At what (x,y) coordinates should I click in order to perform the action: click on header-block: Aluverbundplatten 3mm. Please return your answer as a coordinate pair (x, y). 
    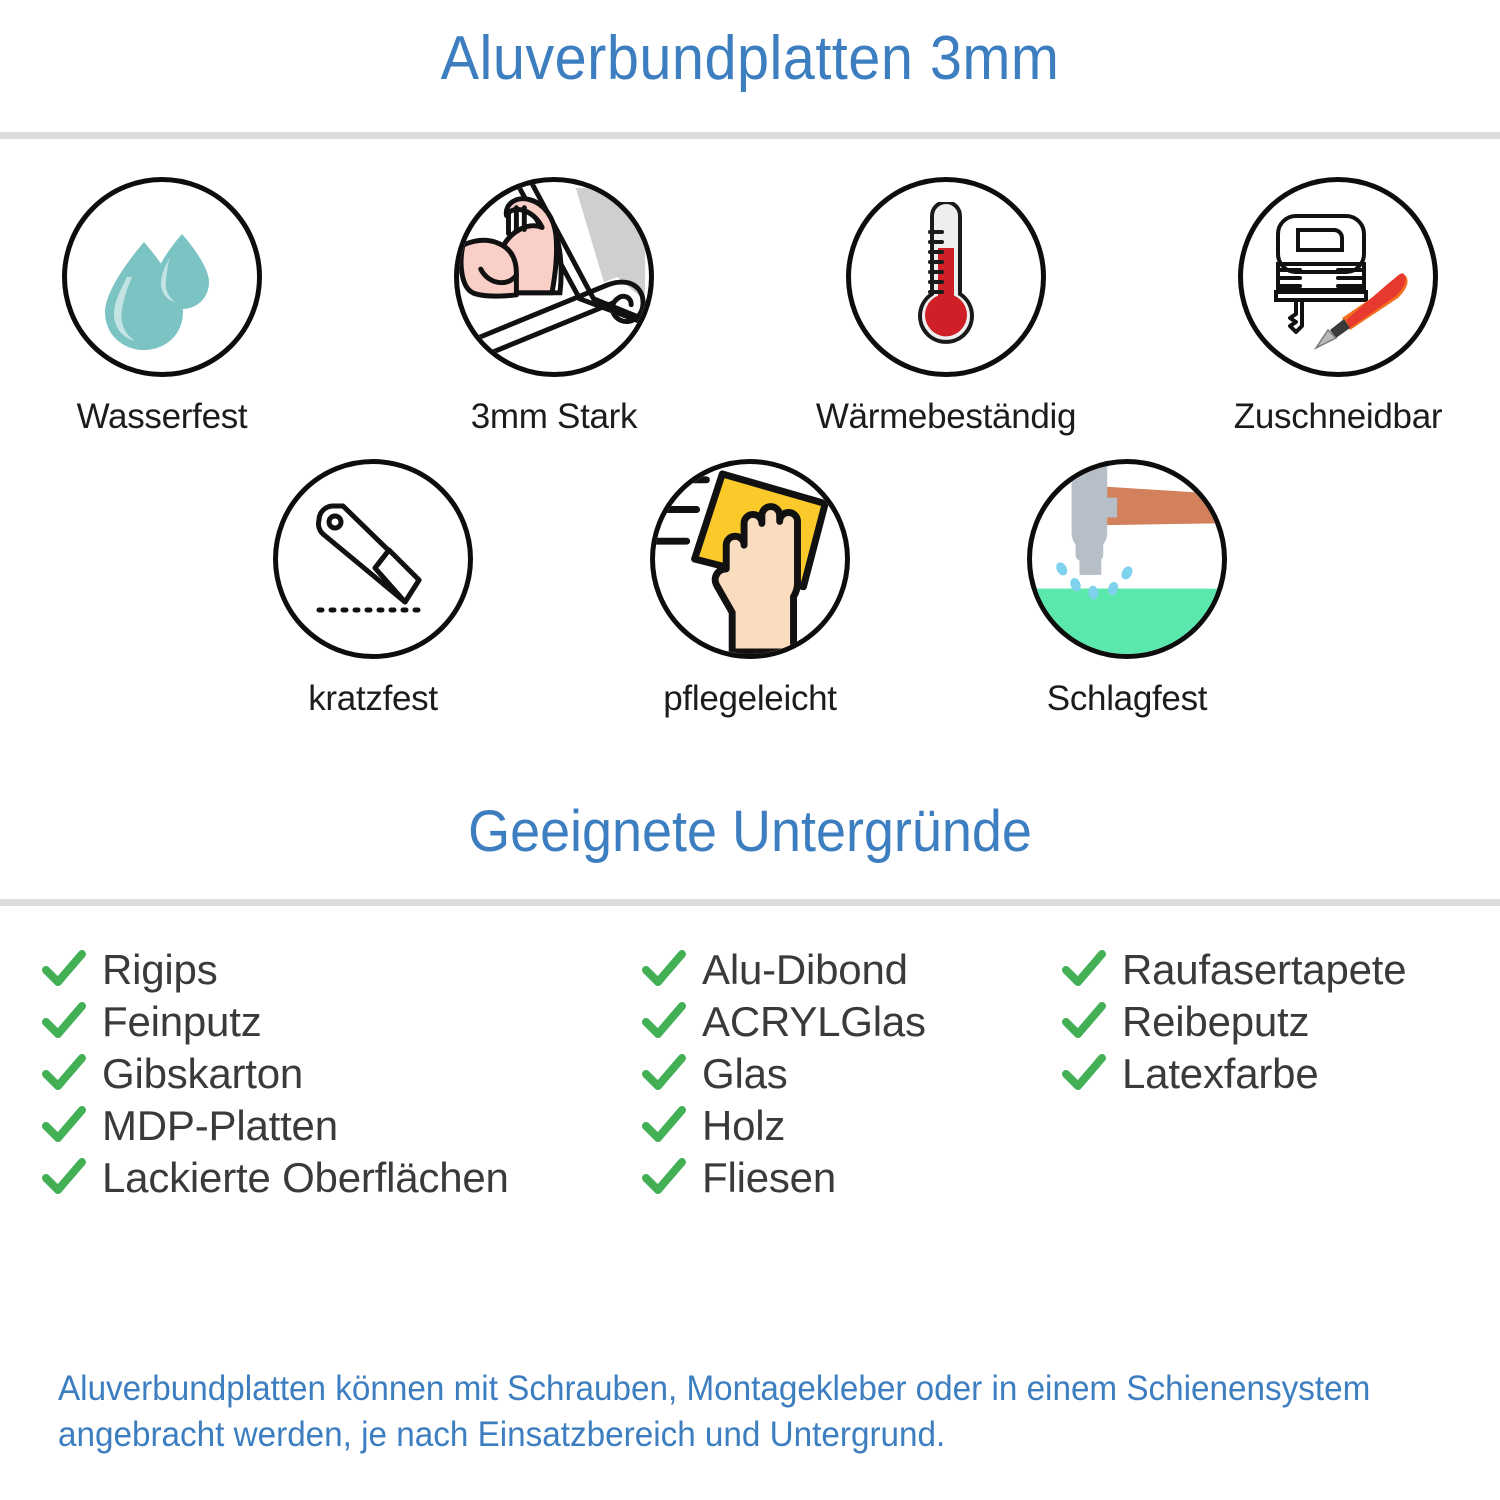
    Looking at the image, I should click on (750, 45).